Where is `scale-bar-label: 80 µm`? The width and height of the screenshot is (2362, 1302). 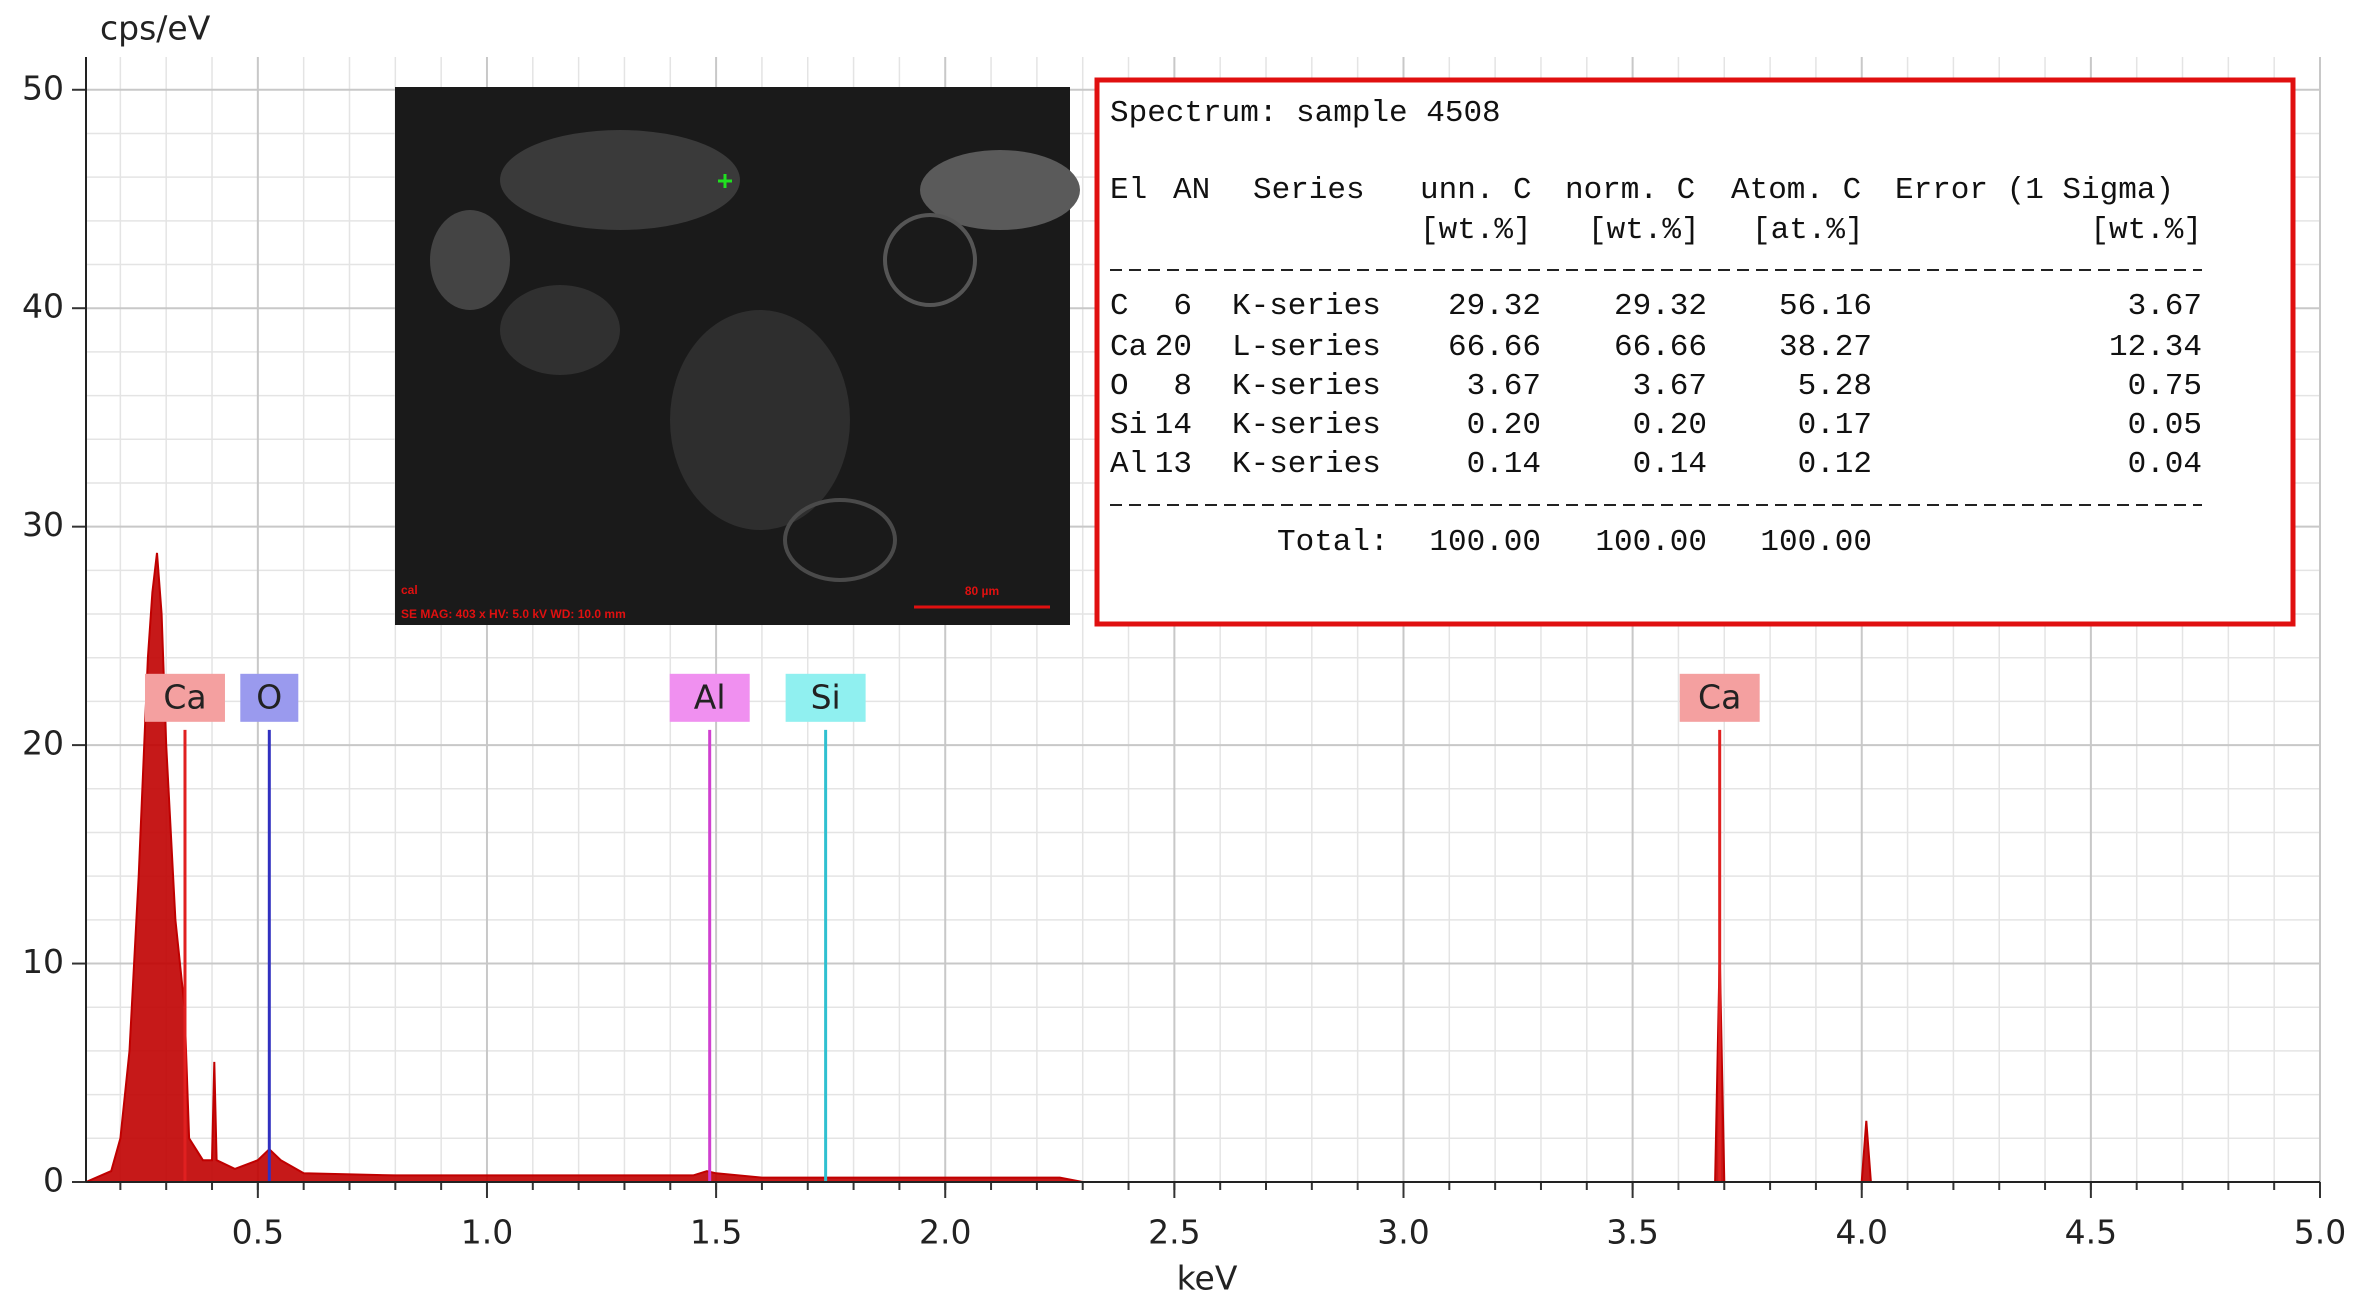
scale-bar-label: 80 µm is located at coordinates (982, 591).